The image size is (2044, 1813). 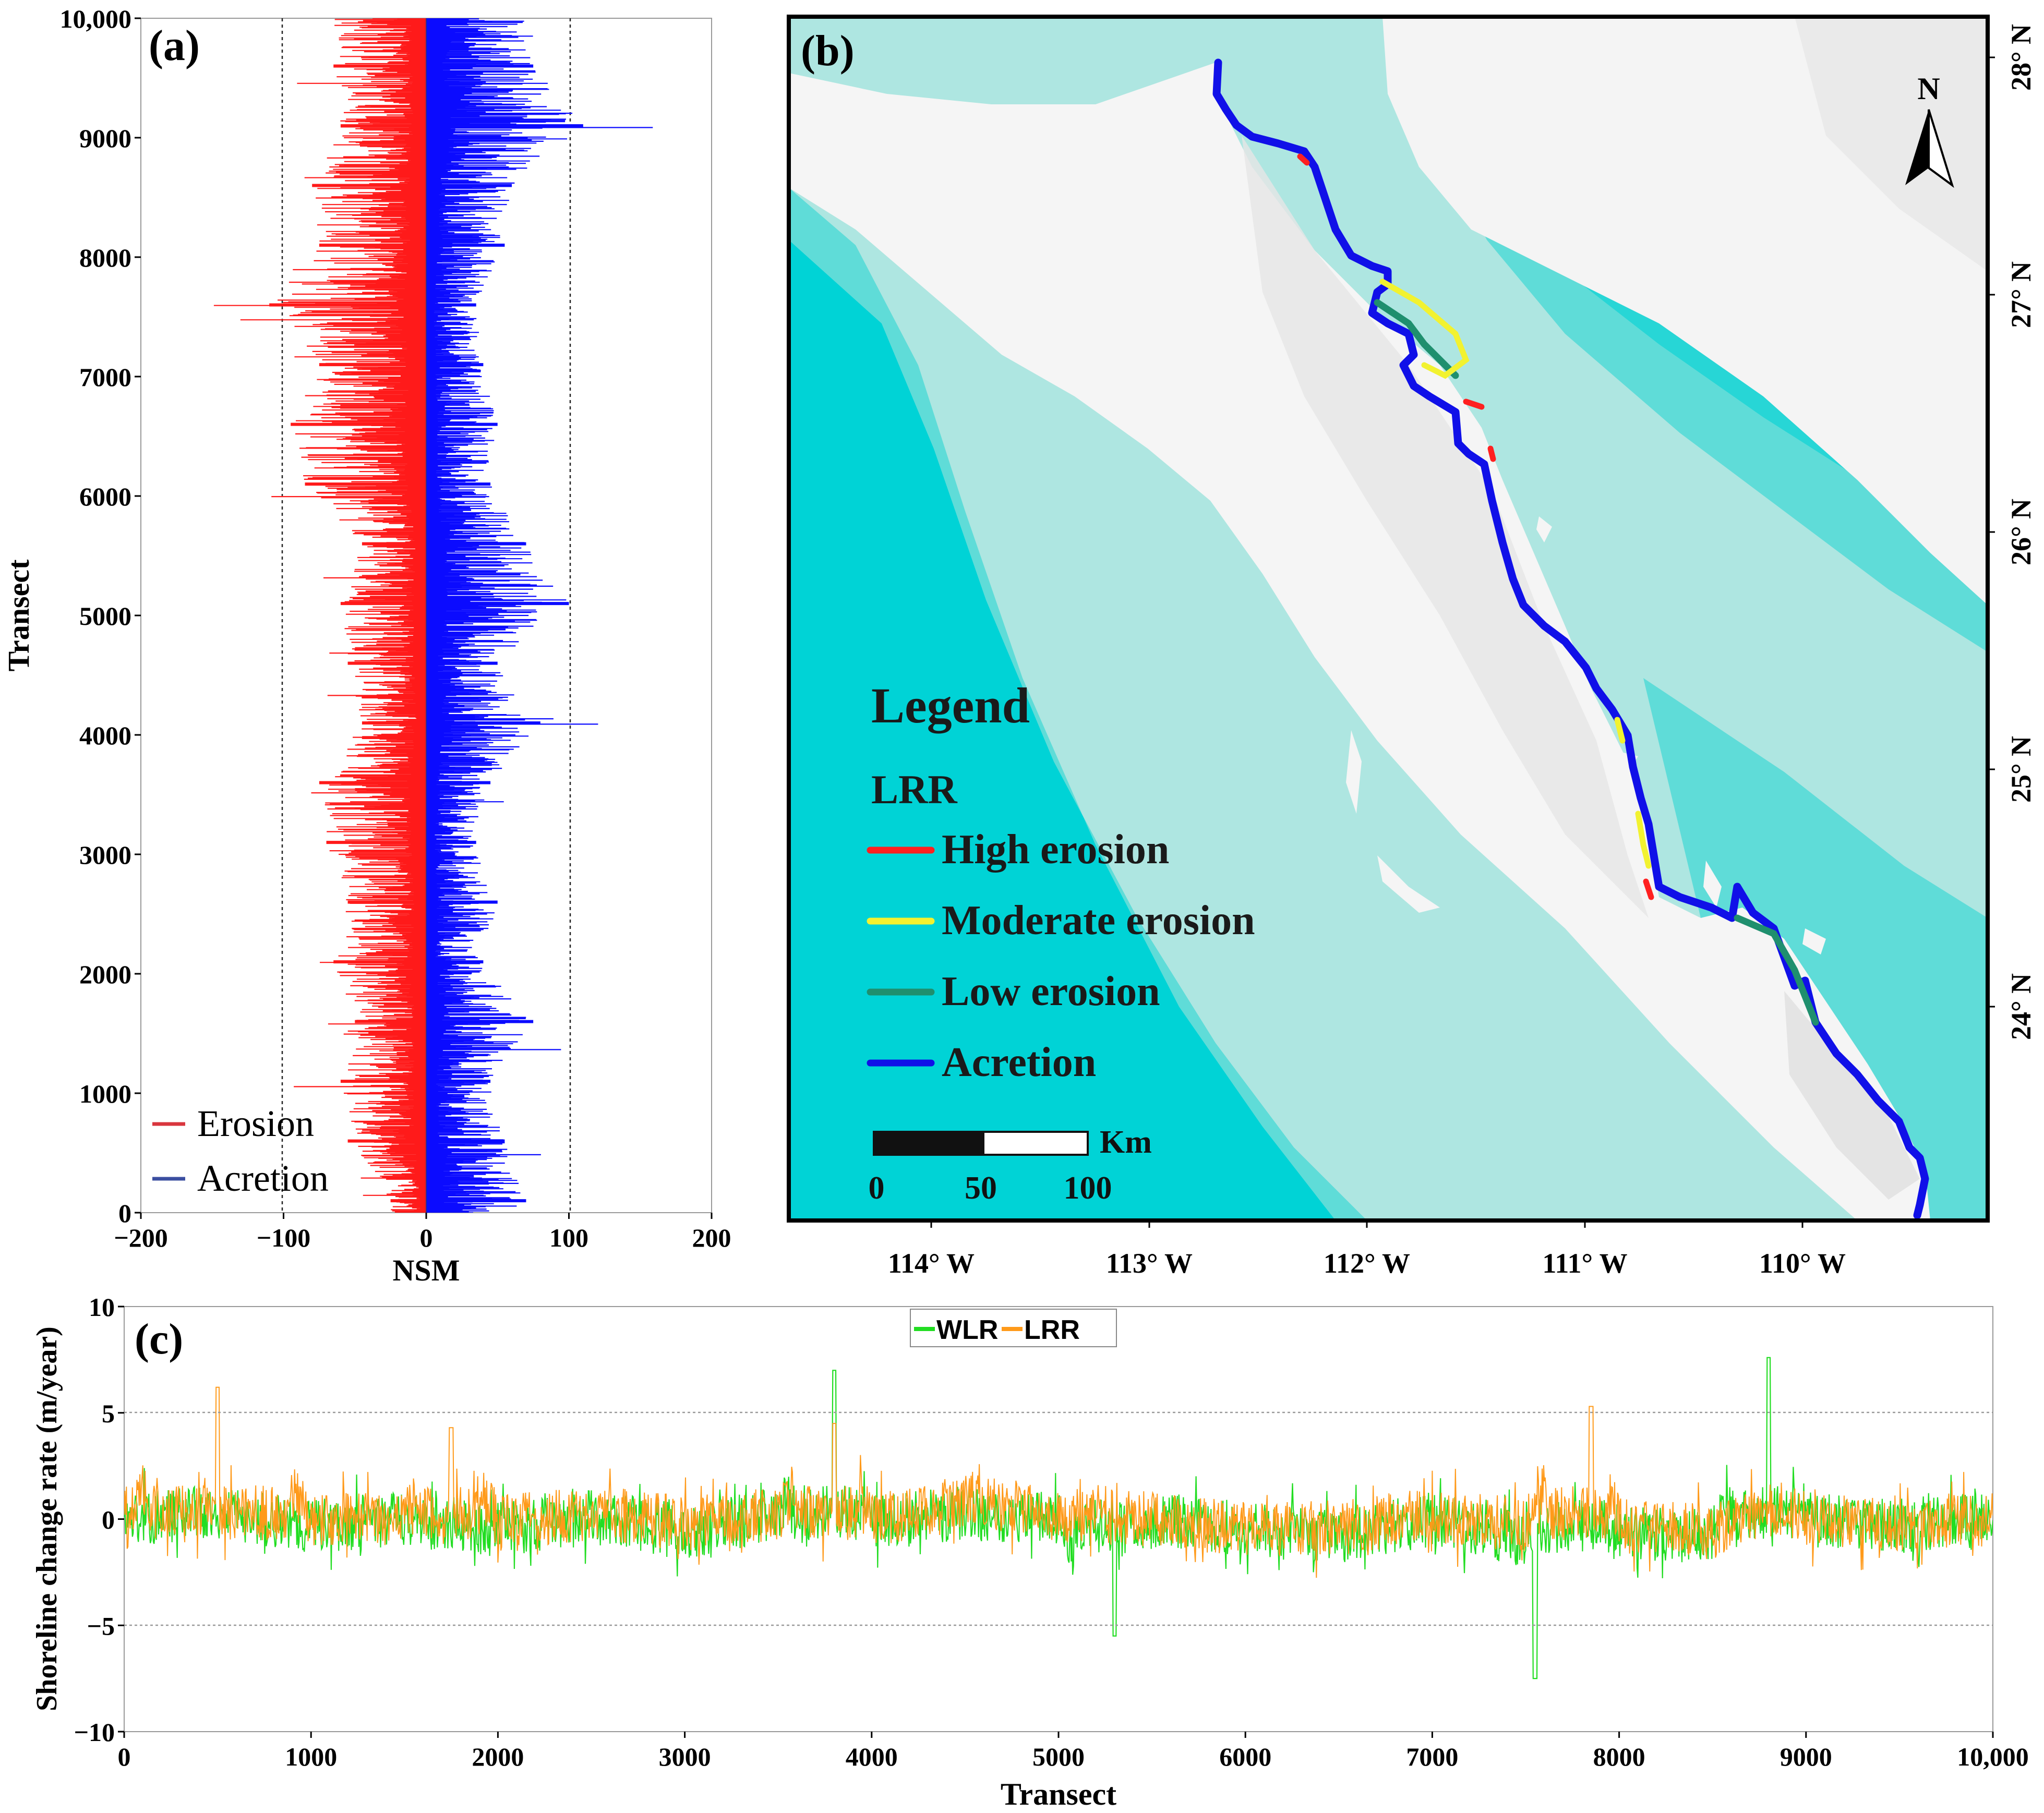 I want to click on lat-label: 25° N, so click(x=2021, y=770).